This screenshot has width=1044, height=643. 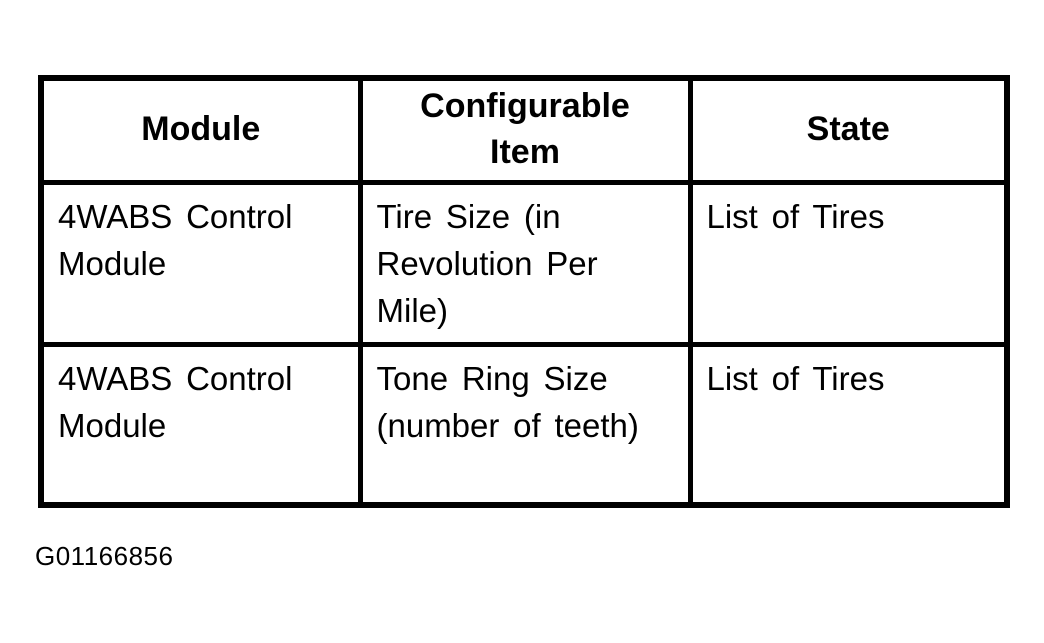 I want to click on cell-configurable-item: Tone Ring Size (number of teeth), so click(x=525, y=424).